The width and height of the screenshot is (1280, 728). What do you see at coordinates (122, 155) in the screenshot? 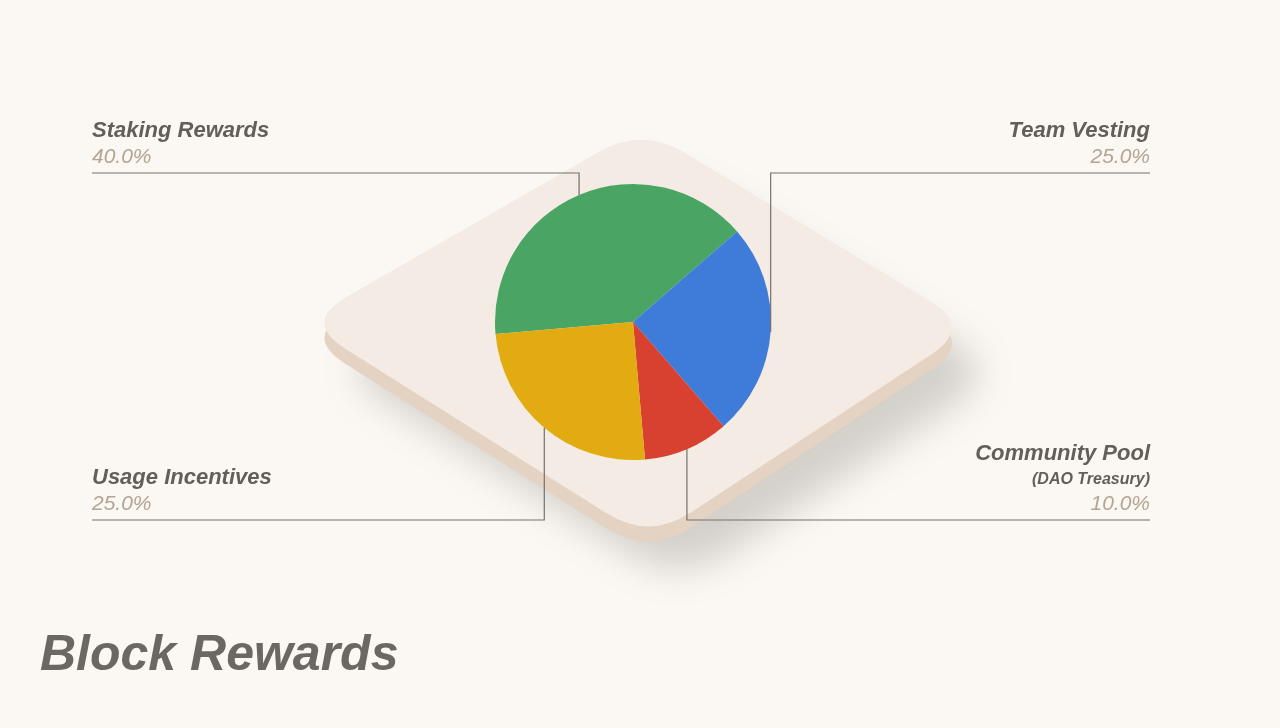
I see `data-label: 40.0%` at bounding box center [122, 155].